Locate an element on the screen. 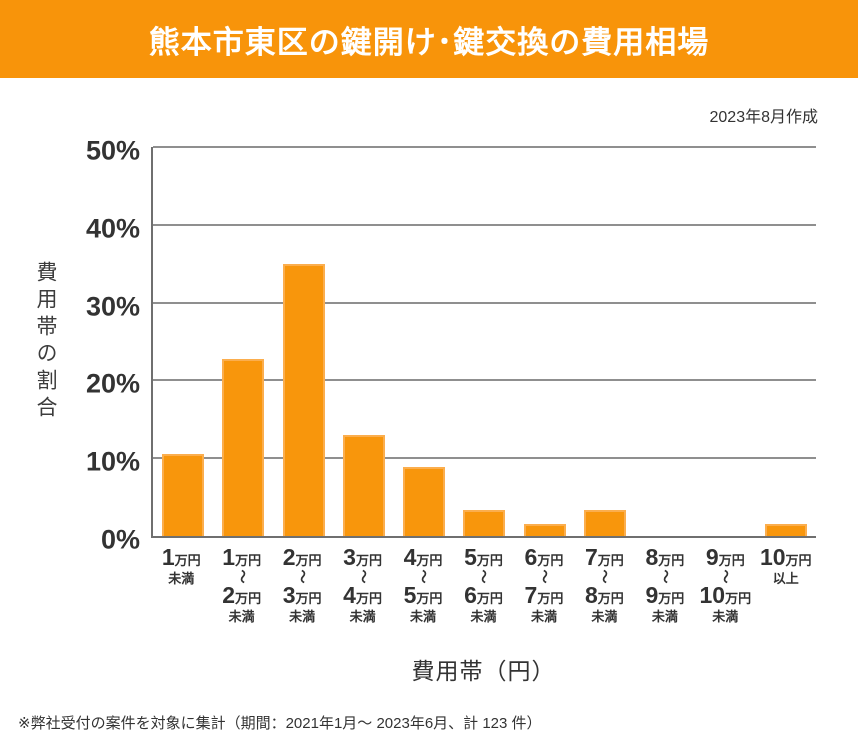 The height and width of the screenshot is (744, 858). y-tick-50: 50% is located at coordinates (112, 150).